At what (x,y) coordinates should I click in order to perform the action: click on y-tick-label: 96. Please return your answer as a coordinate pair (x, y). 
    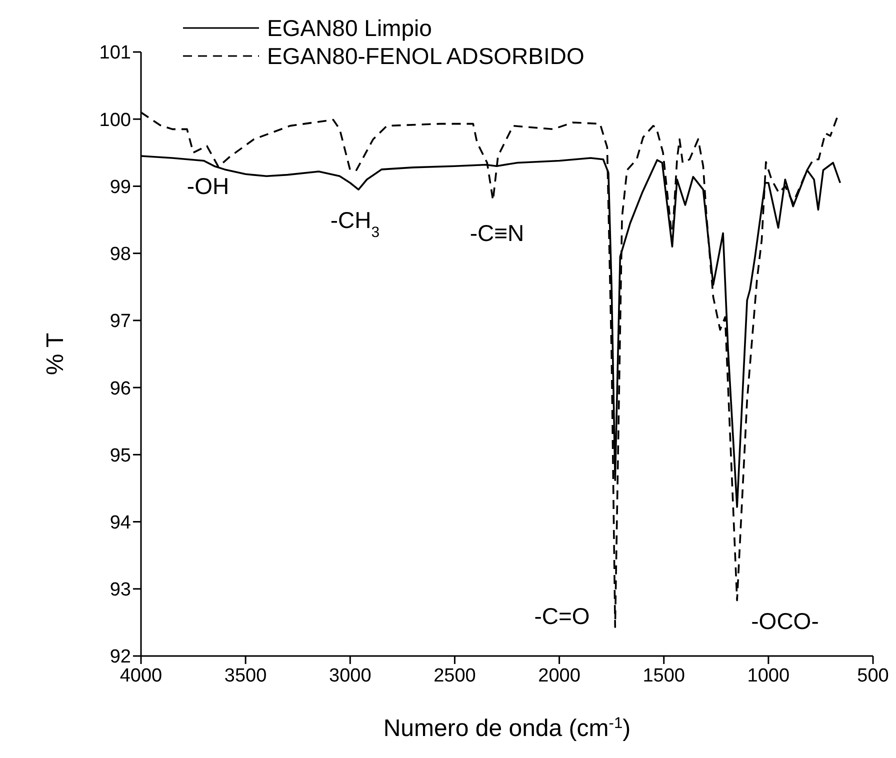
    Looking at the image, I should click on (120, 389).